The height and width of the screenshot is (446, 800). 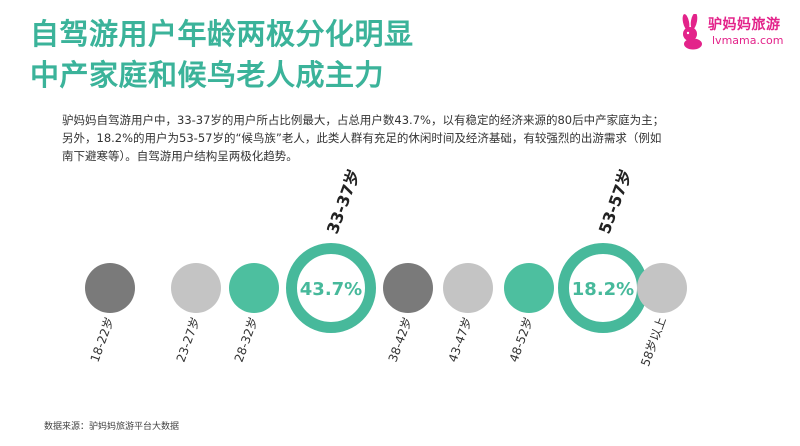 I want to click on brand-logo: 驴妈妈旅游 lvmama.com, so click(x=731, y=34).